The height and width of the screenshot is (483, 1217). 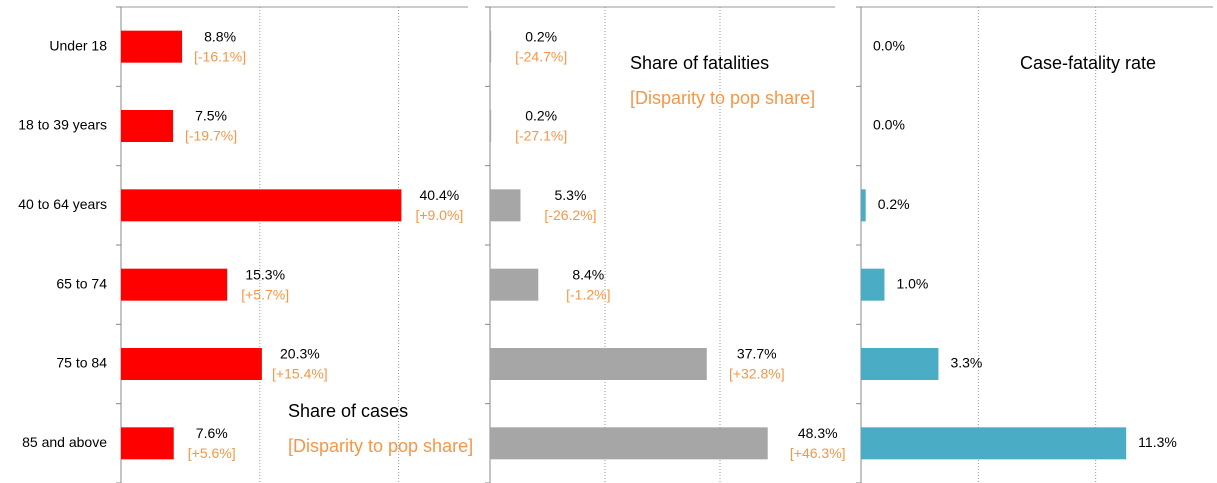 What do you see at coordinates (588, 294) in the screenshot?
I see `disparity-label: [-1.2%]` at bounding box center [588, 294].